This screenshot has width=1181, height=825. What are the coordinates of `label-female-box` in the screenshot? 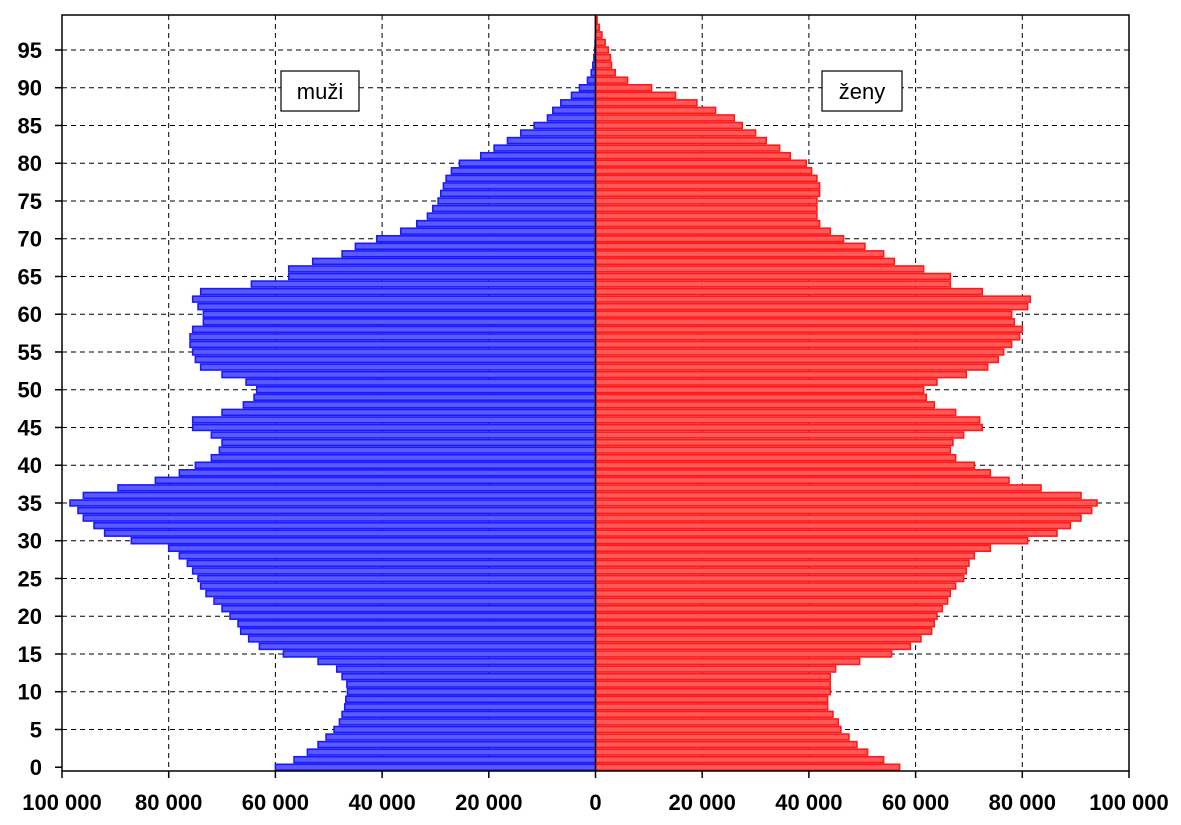 It's located at (862, 91).